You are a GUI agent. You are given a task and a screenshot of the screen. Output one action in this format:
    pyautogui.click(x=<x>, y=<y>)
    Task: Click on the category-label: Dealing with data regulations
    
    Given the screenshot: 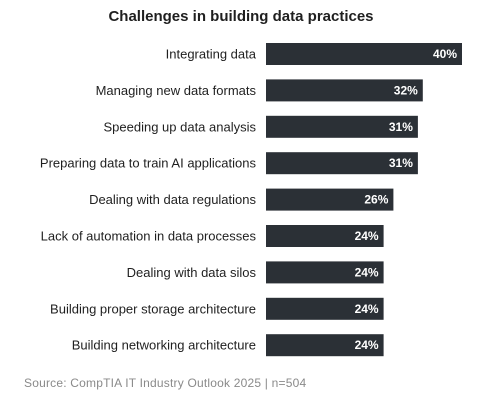 What is the action you would take?
    pyautogui.click(x=172, y=199)
    